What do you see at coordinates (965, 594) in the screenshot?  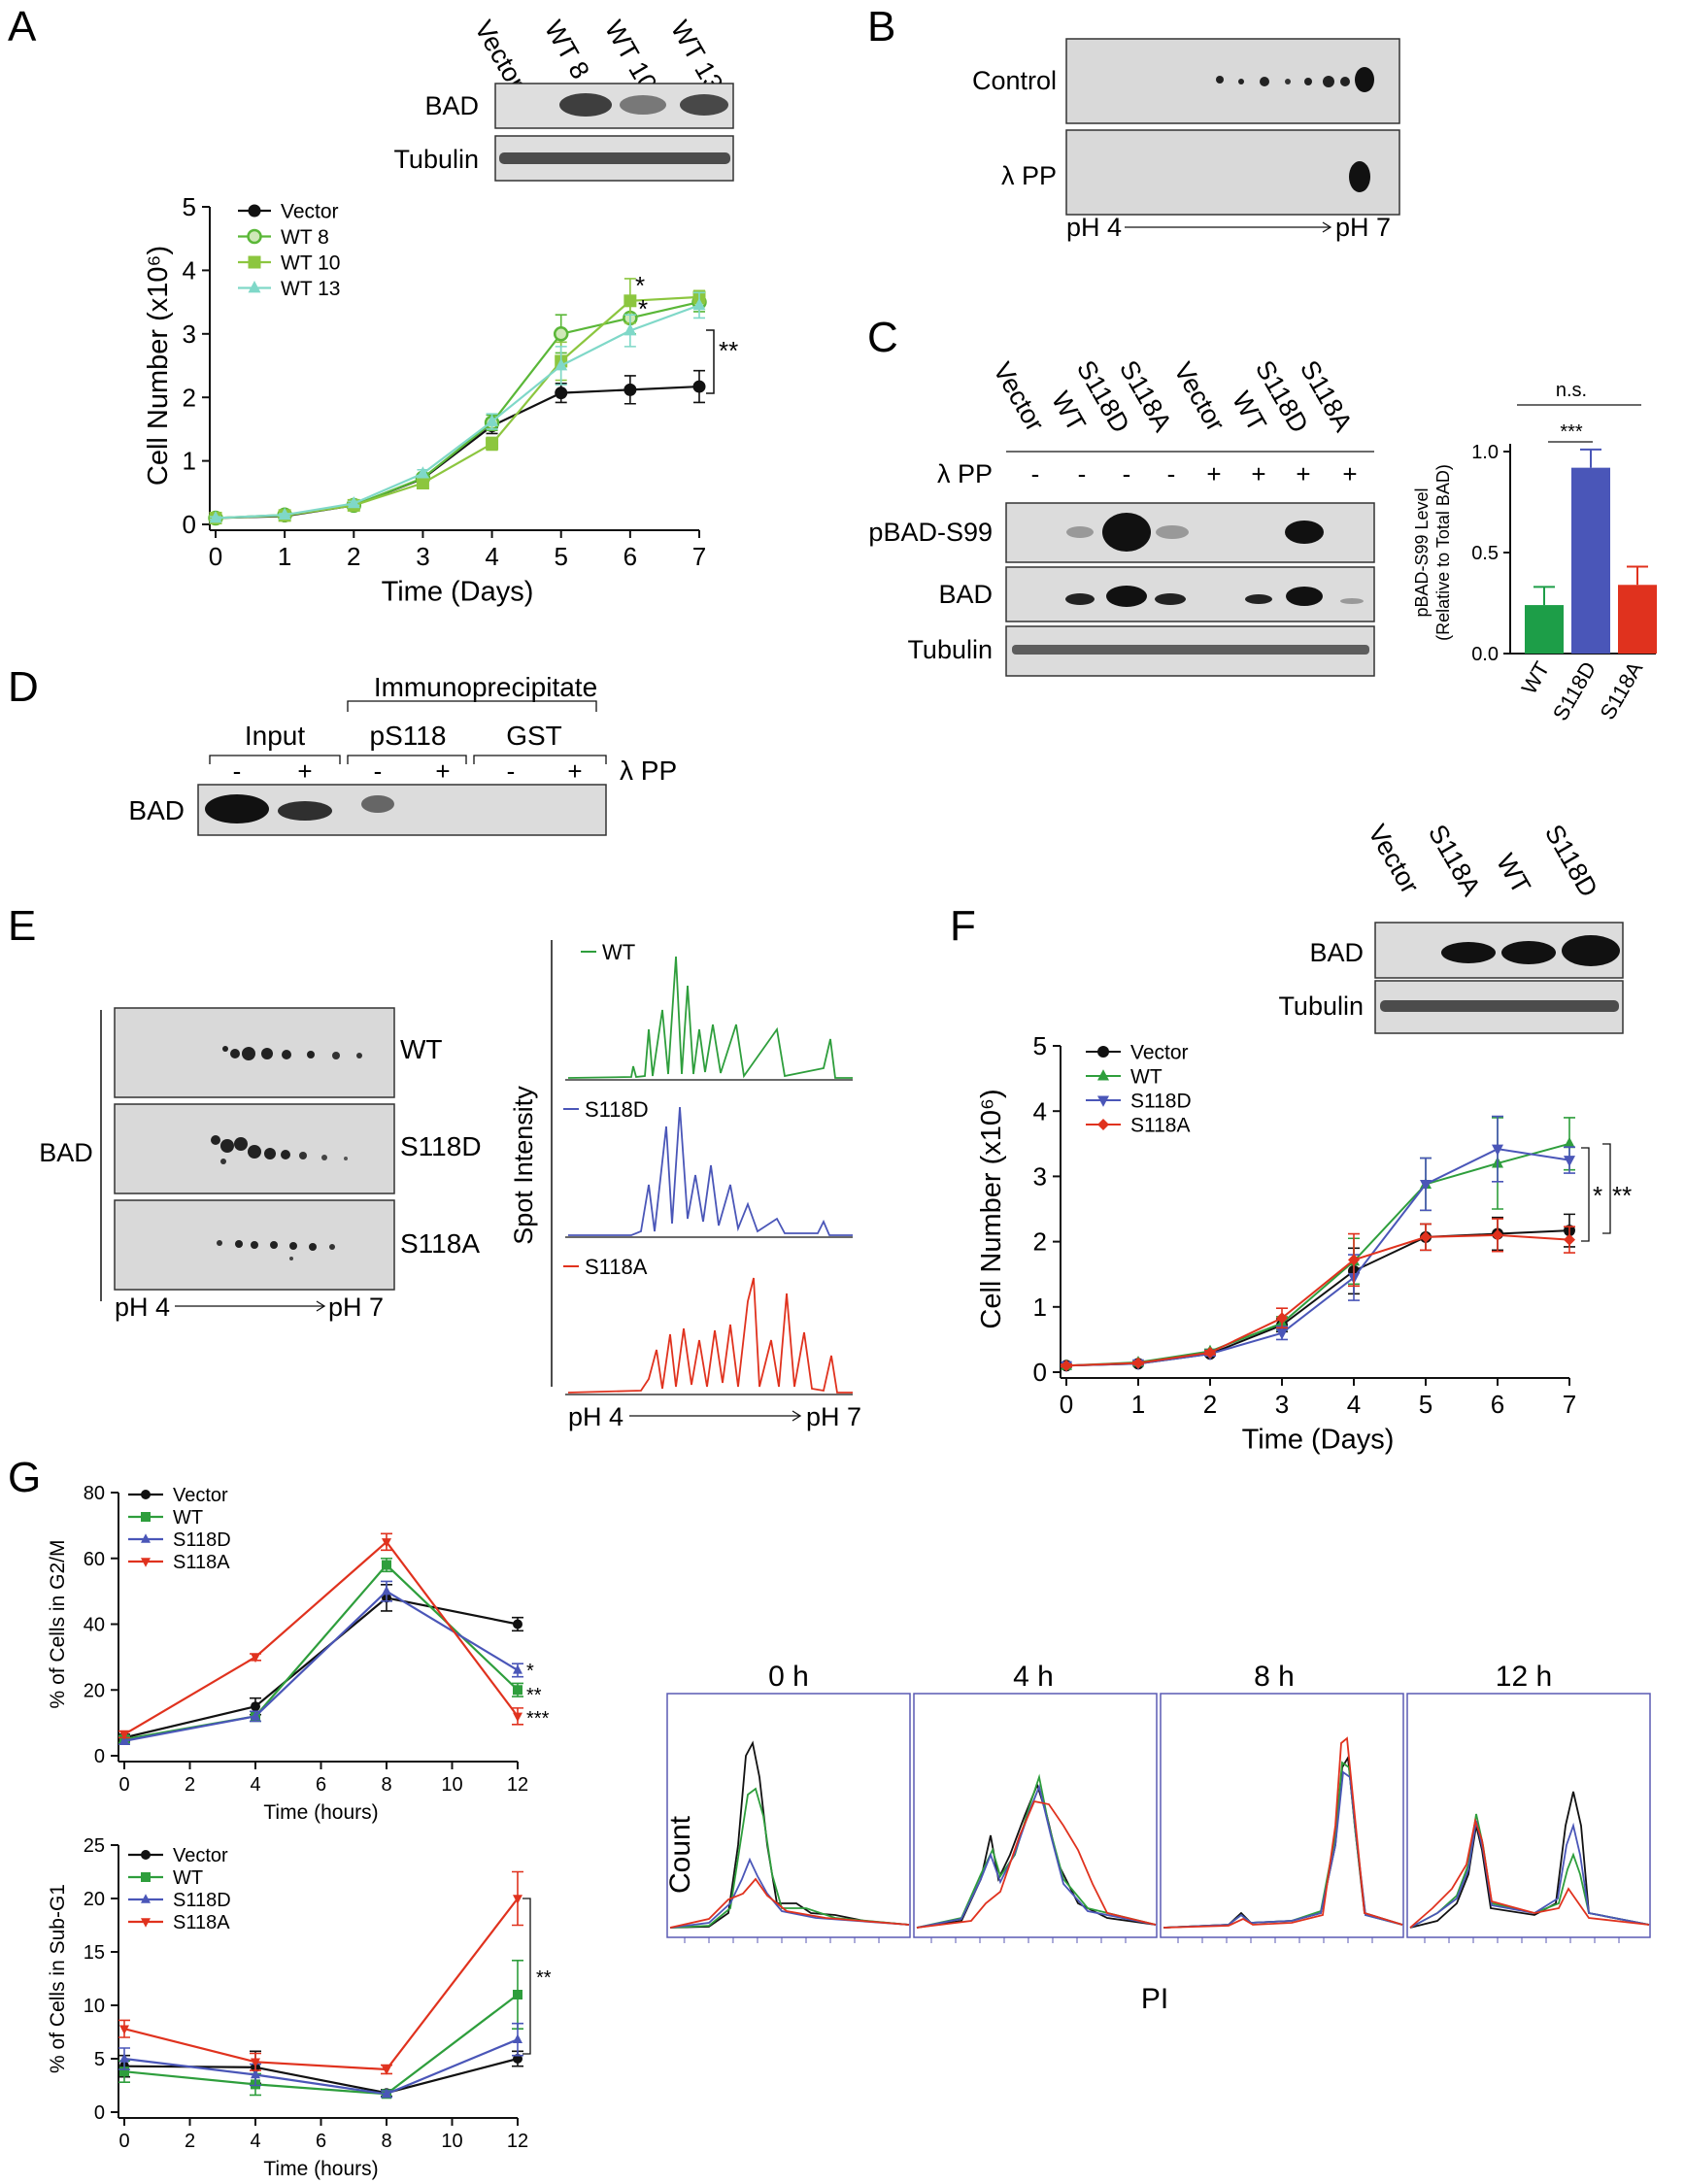 I see `c-blot-label: BAD` at bounding box center [965, 594].